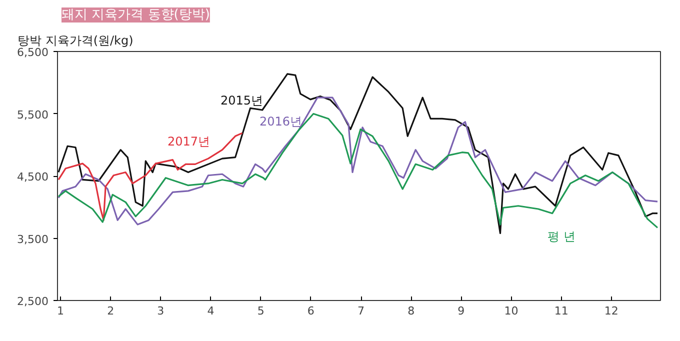 This screenshot has width=680, height=341. I want to click on series-label: 2017년, so click(189, 141).